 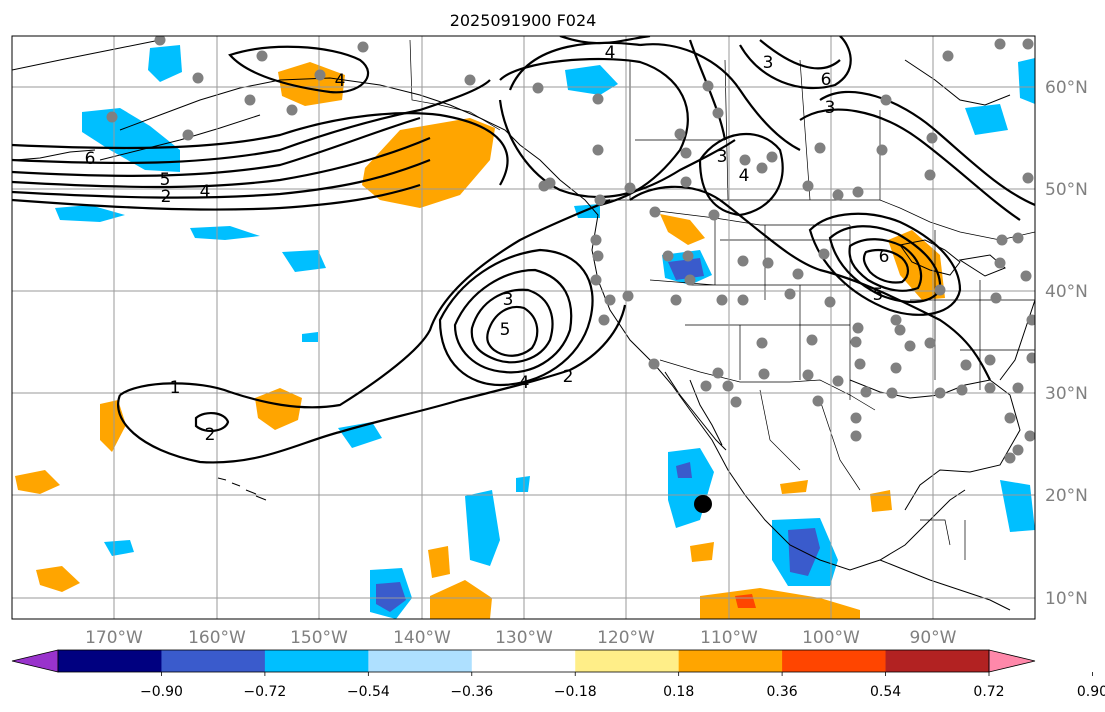 What do you see at coordinates (935, 445) in the screenshot?
I see `gulf-of-mexico-coast` at bounding box center [935, 445].